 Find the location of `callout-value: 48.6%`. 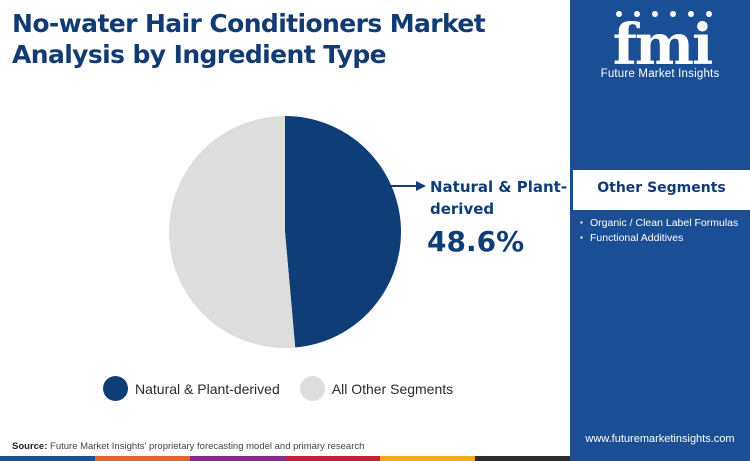

callout-value: 48.6% is located at coordinates (476, 241).